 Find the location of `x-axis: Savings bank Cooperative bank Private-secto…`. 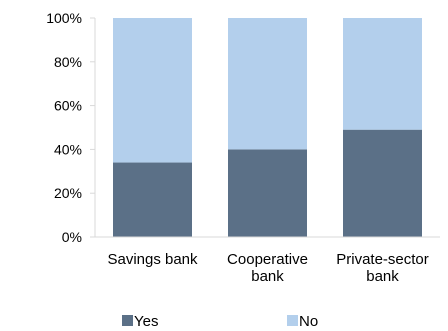

x-axis: Savings bank Cooperative bank Private-secto… is located at coordinates (267, 260).